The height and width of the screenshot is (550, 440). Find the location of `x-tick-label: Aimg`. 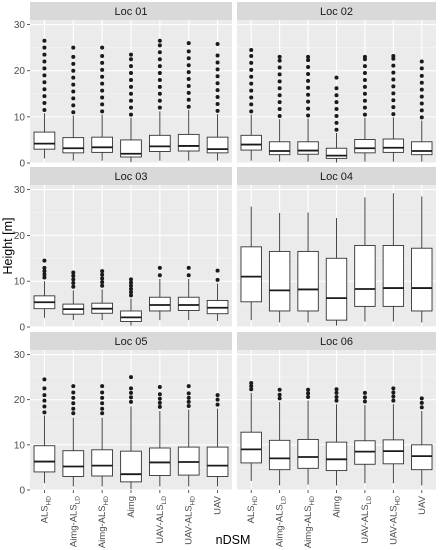

x-tick-label: Aimg is located at coordinates (337, 507).